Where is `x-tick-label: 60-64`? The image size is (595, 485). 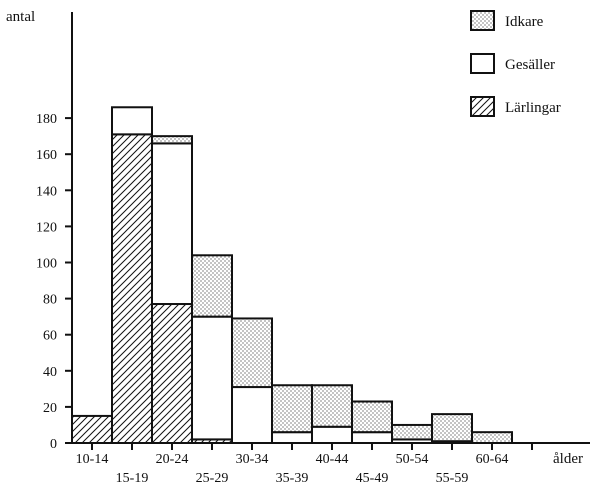 x-tick-label: 60-64 is located at coordinates (492, 459).